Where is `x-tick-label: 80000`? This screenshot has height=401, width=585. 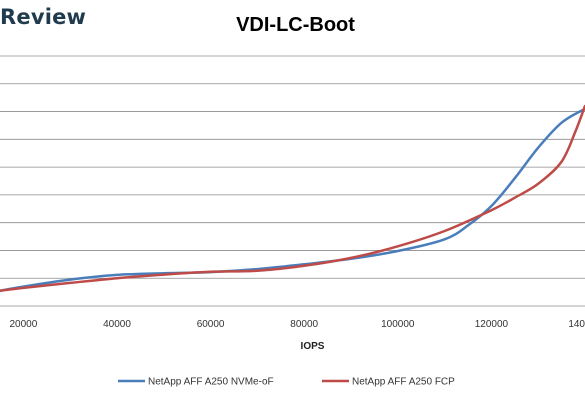 x-tick-label: 80000 is located at coordinates (304, 324).